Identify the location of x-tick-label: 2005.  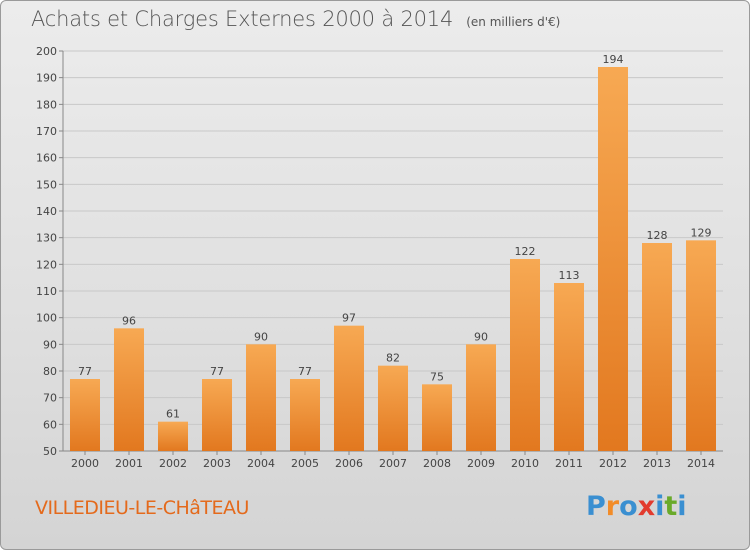
(305, 463).